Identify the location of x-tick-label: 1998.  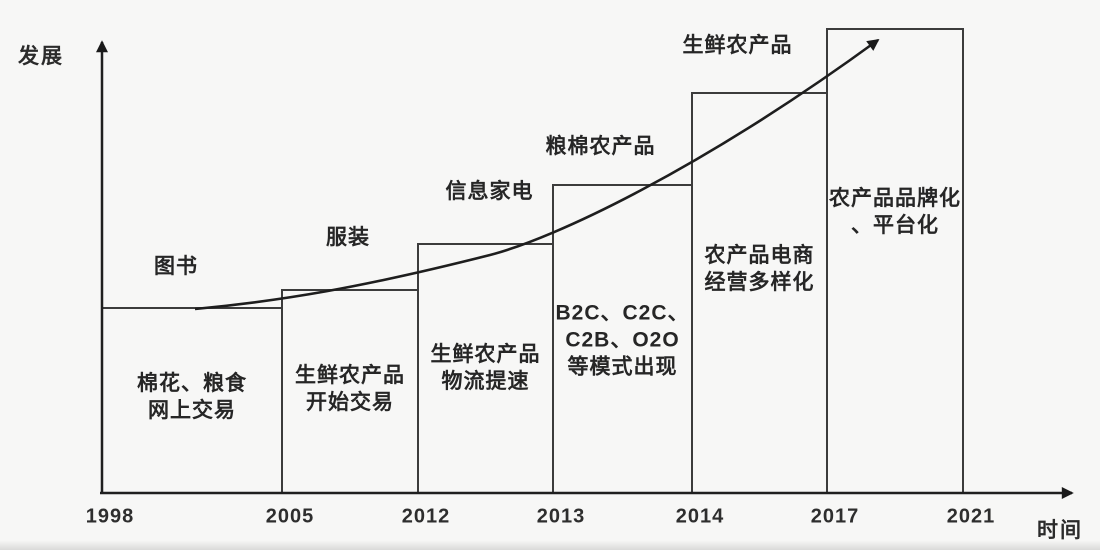
(110, 516).